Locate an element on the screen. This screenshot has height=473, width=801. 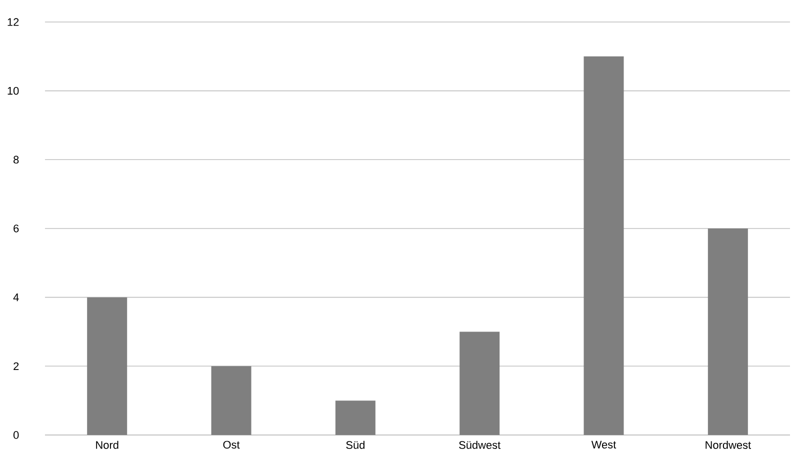
y-tick-label: 2 is located at coordinates (16, 366).